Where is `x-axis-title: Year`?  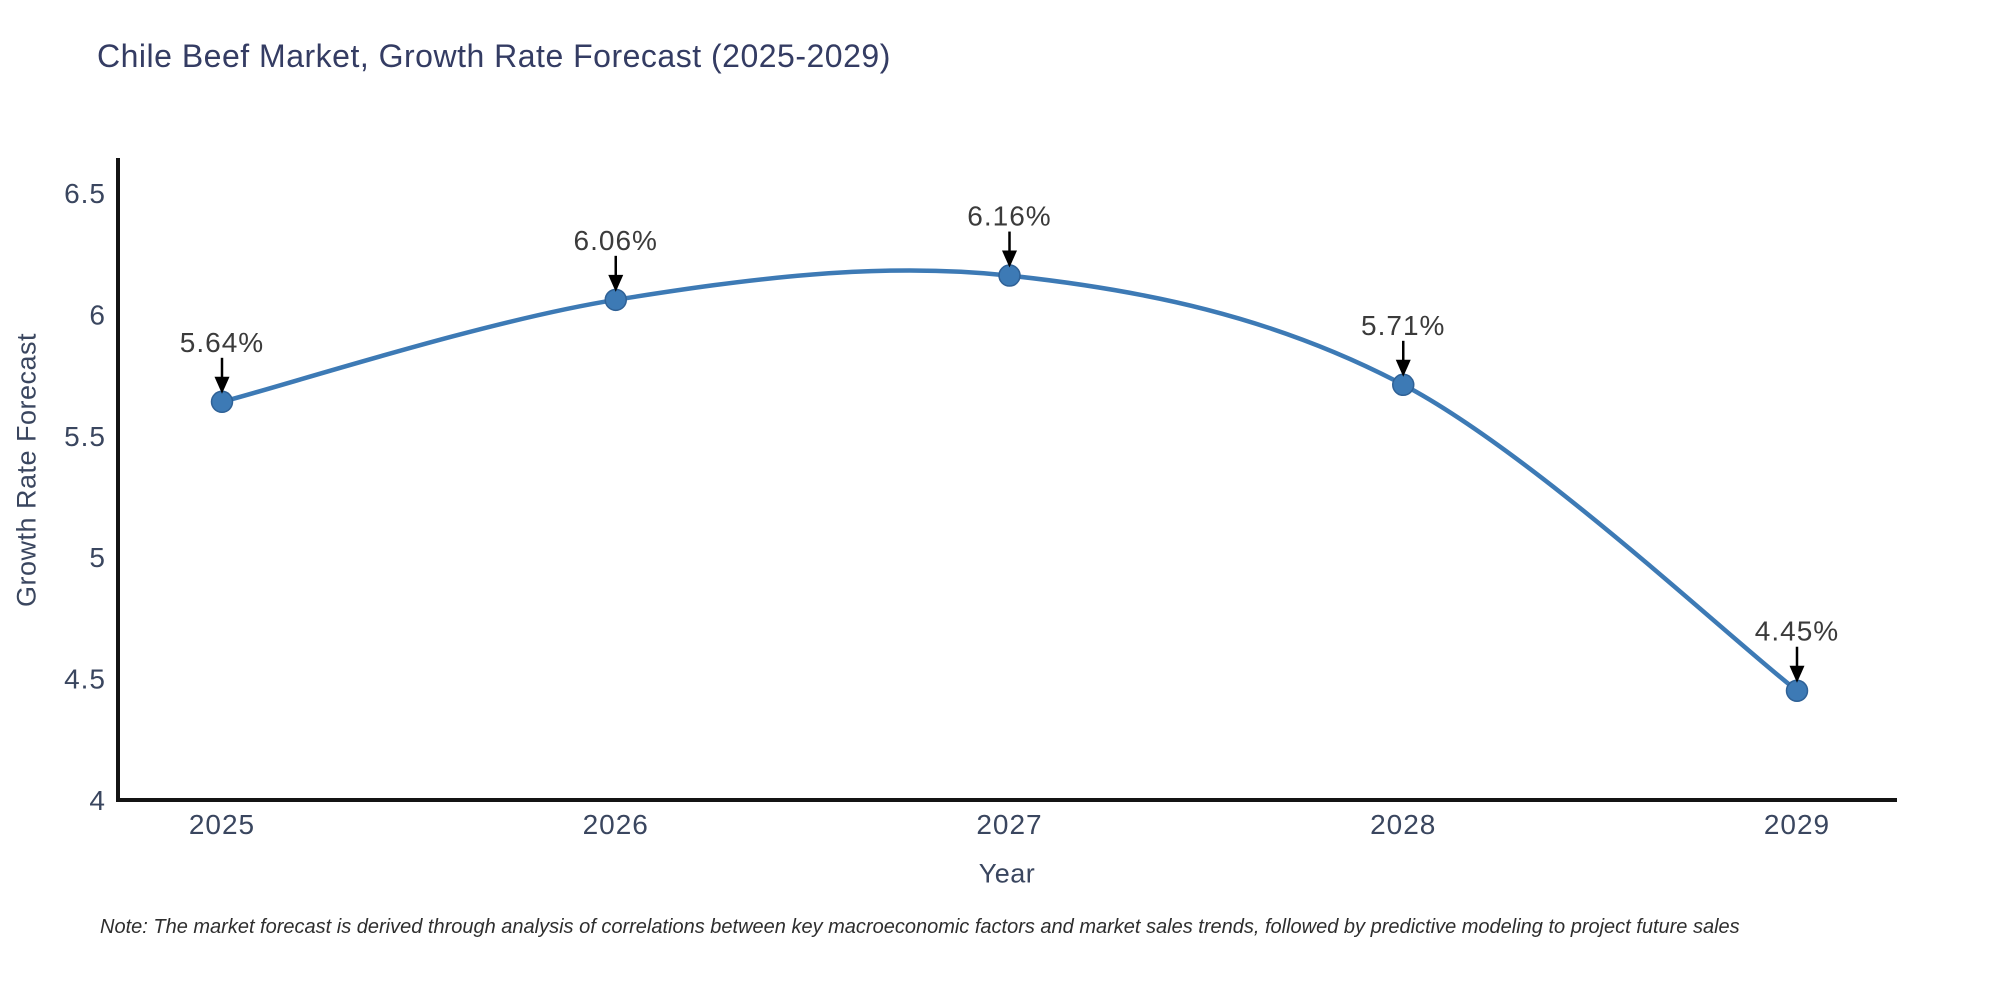
x-axis-title: Year is located at coordinates (1007, 873).